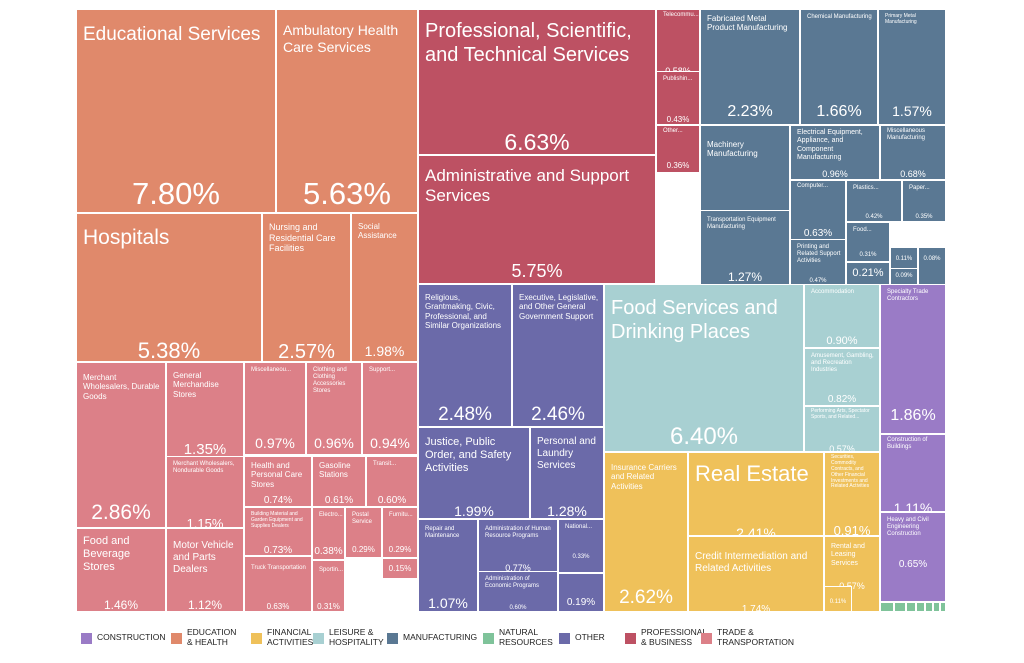  What do you see at coordinates (275, 408) in the screenshot?
I see `treemap-tile-miscellaneou: Miscellaneou... 0.97%` at bounding box center [275, 408].